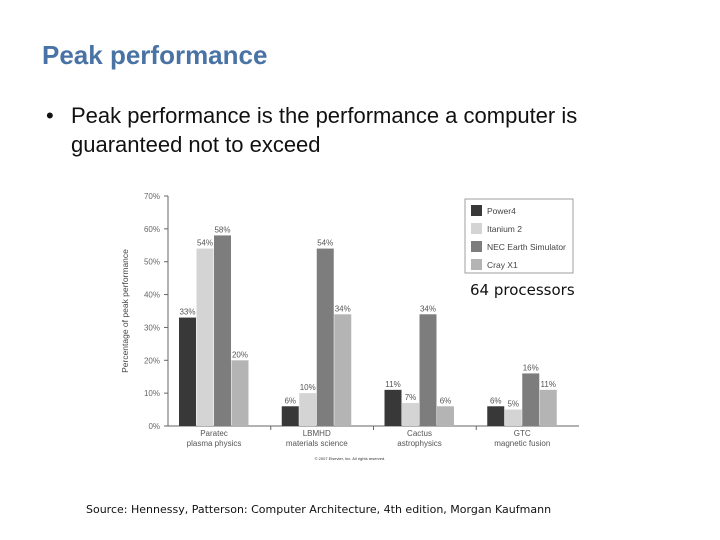 The image size is (720, 540). What do you see at coordinates (155, 55) in the screenshot?
I see `slide-title: Peak performance` at bounding box center [155, 55].